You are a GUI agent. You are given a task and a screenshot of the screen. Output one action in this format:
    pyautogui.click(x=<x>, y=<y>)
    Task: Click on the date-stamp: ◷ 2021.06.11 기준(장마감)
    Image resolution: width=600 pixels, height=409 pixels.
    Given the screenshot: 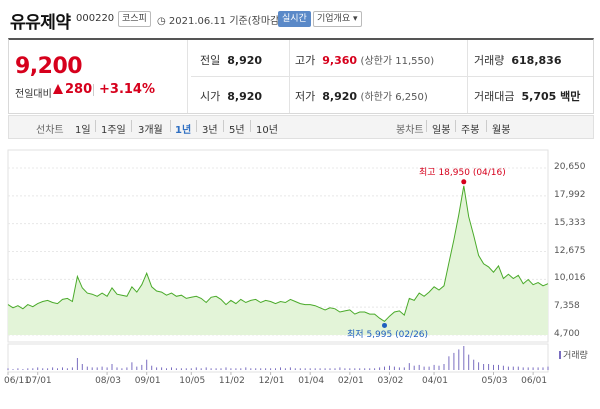 What is the action you would take?
    pyautogui.click(x=220, y=19)
    